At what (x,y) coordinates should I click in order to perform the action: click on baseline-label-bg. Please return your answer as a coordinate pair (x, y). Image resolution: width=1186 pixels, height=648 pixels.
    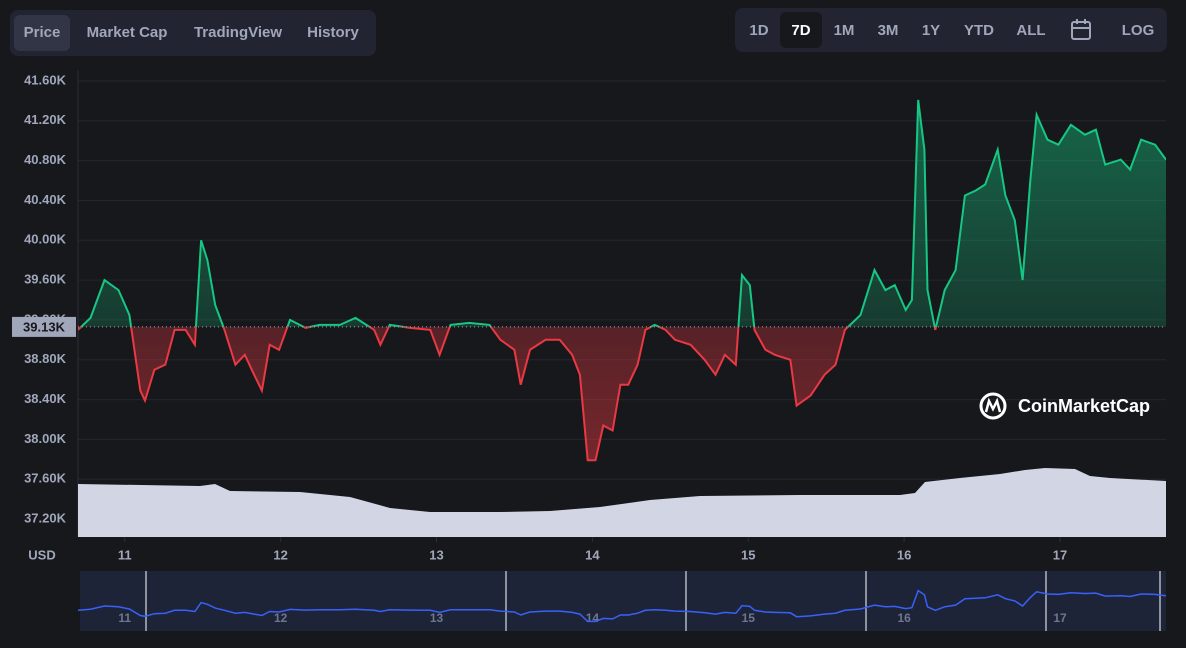
    Looking at the image, I should click on (44, 326).